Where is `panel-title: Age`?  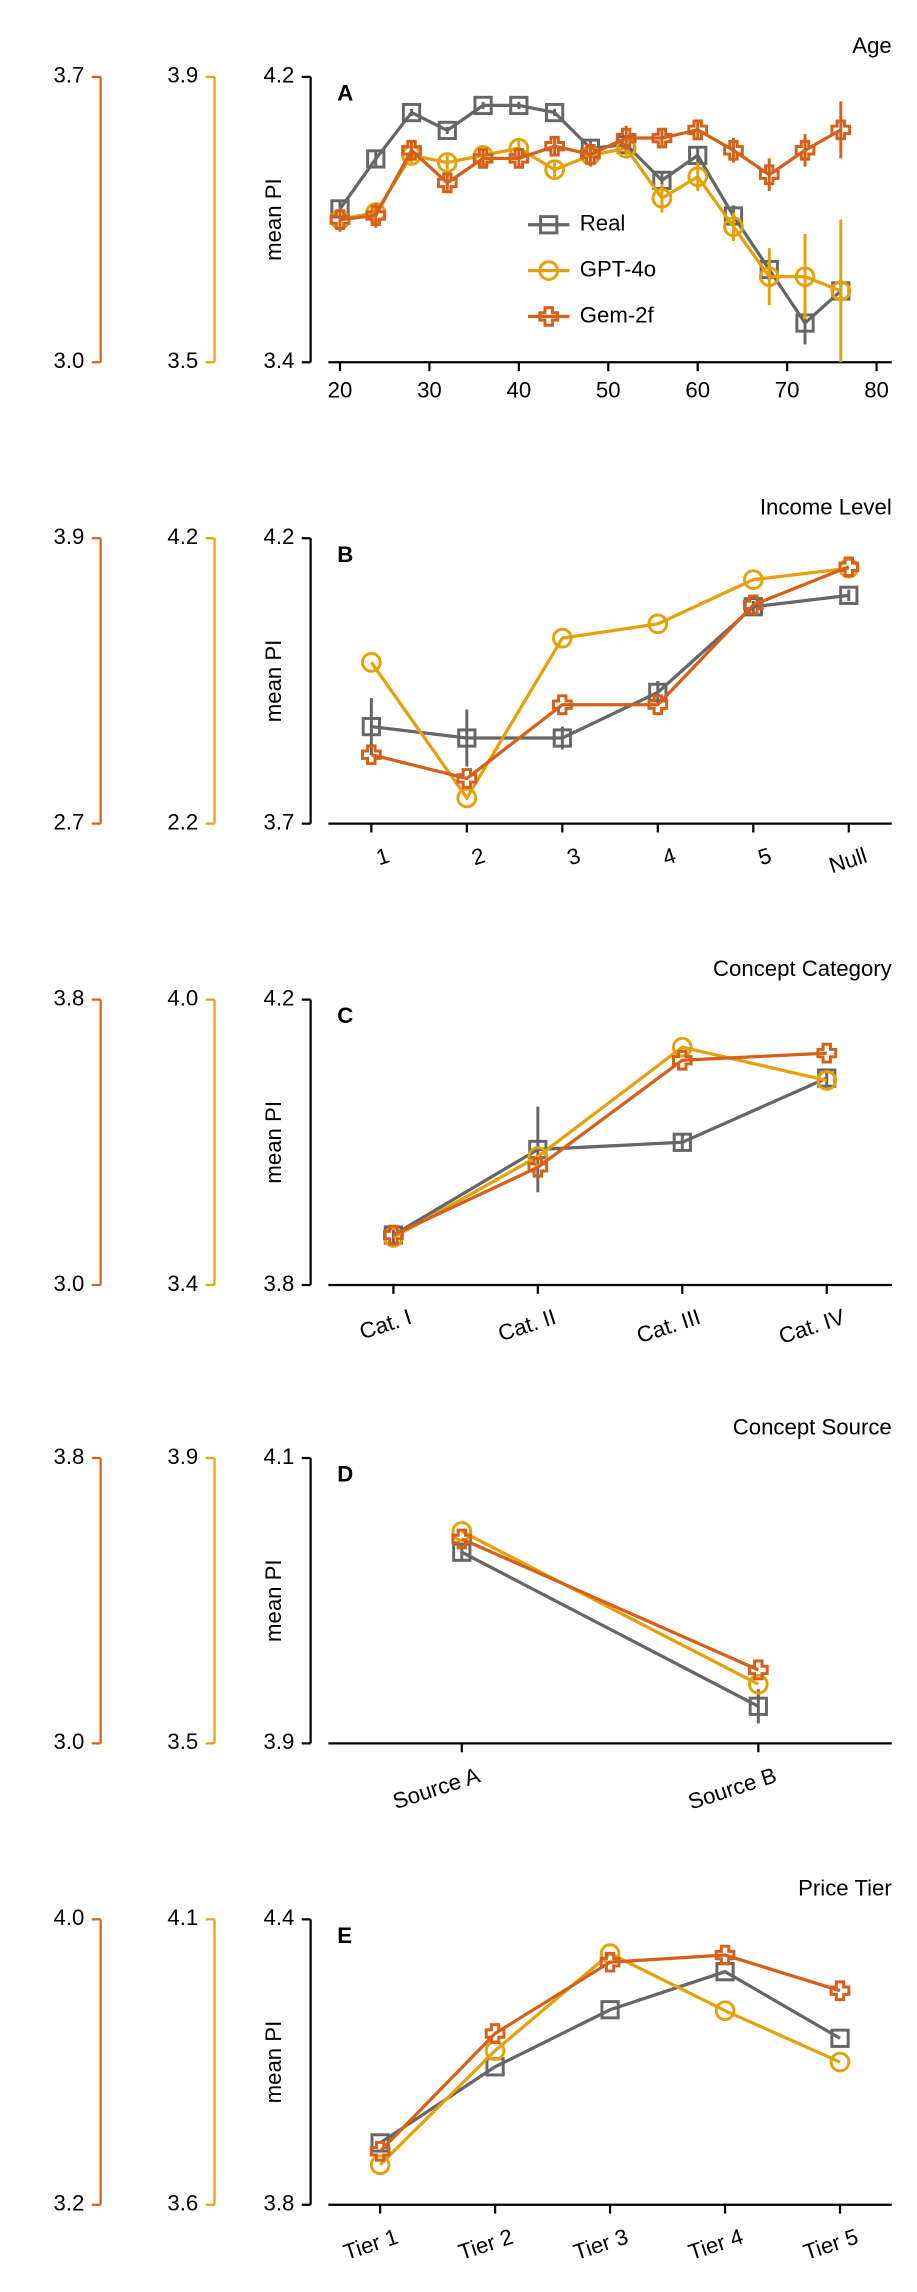 panel-title: Age is located at coordinates (871, 45).